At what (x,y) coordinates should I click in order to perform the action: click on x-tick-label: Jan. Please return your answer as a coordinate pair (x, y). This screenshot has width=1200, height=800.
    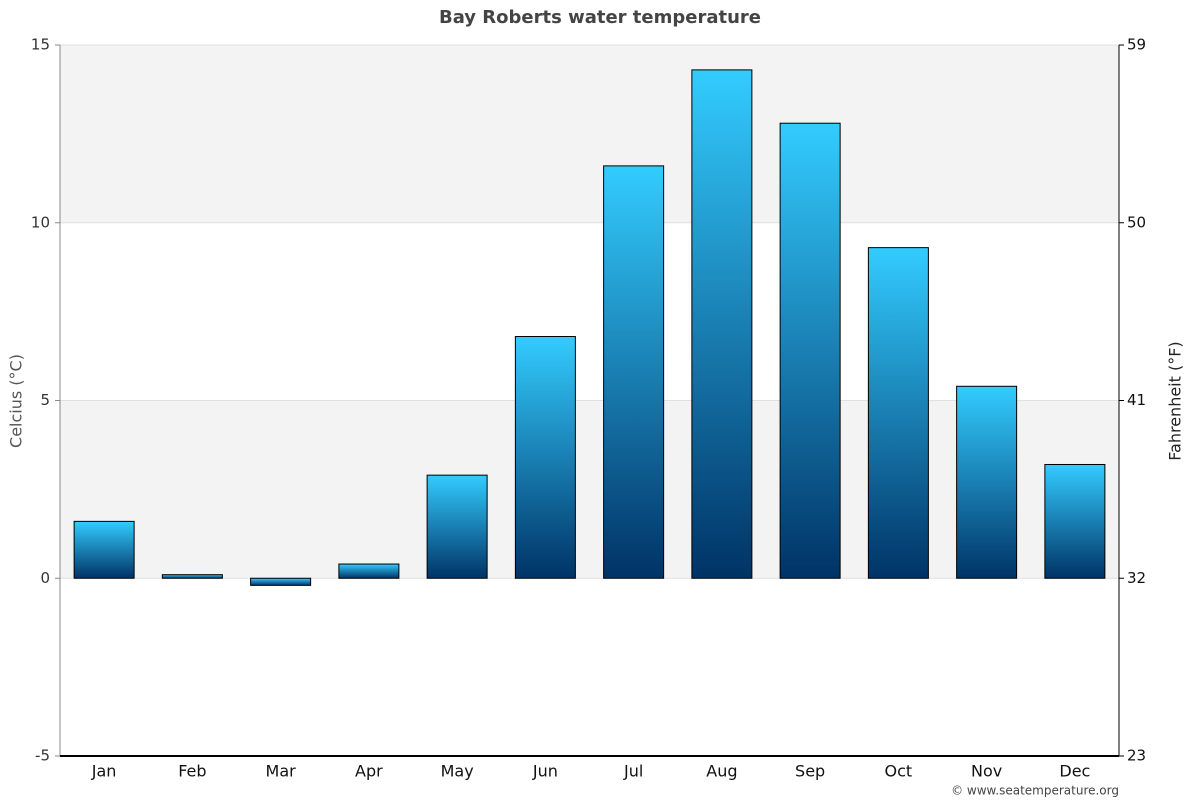
    Looking at the image, I should click on (104, 771).